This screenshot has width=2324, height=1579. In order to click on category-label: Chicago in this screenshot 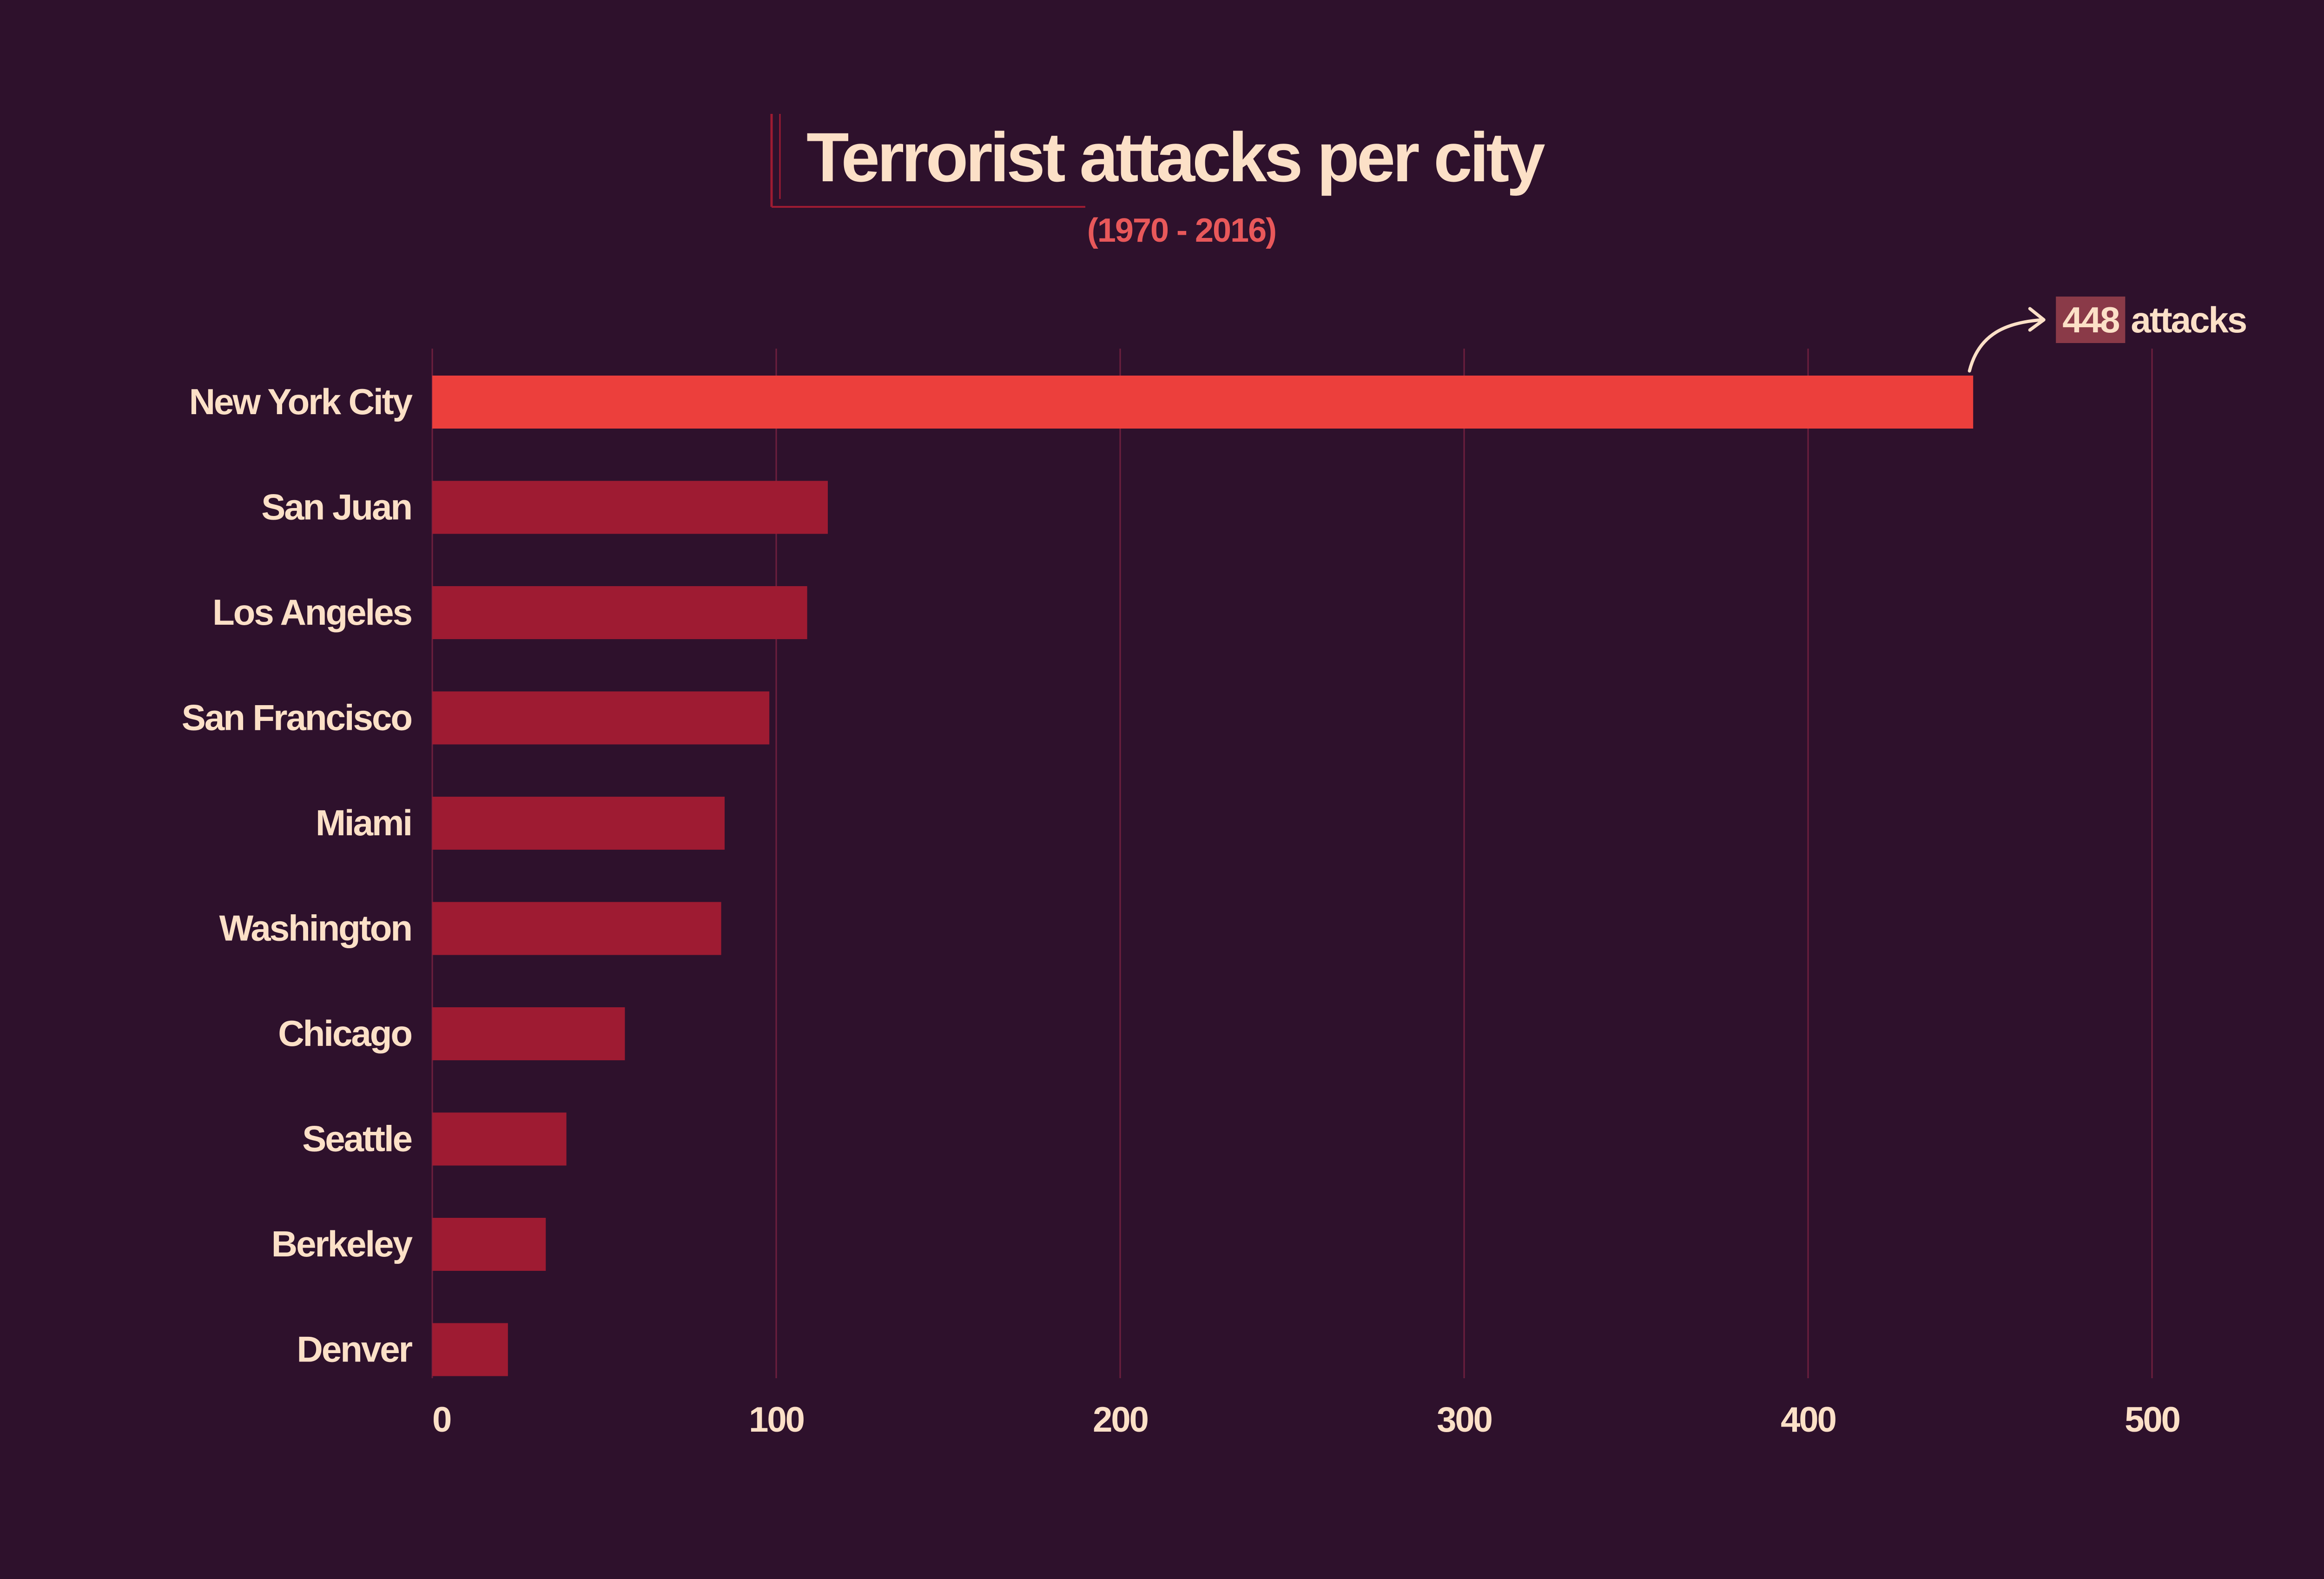, I will do `click(344, 1033)`.